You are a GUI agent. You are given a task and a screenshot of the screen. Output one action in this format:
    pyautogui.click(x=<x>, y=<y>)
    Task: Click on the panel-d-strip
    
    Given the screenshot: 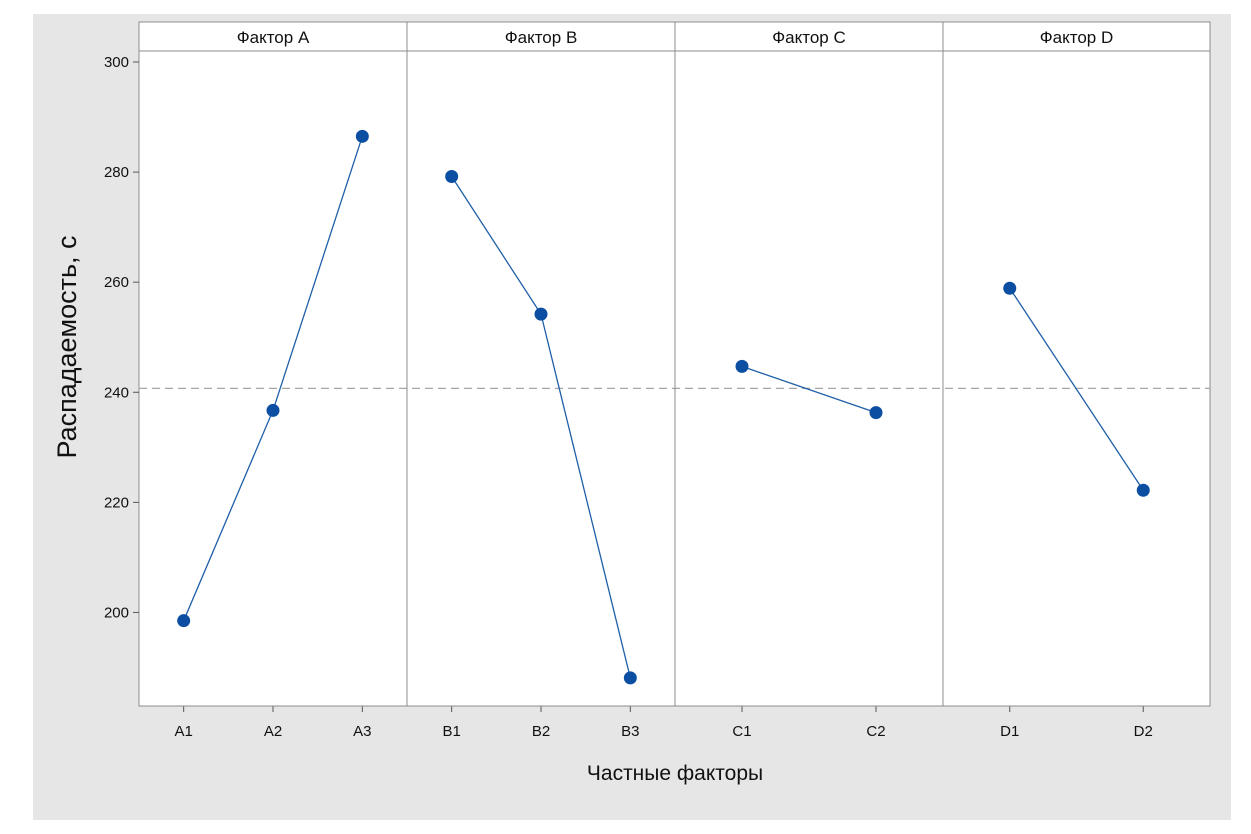 What is the action you would take?
    pyautogui.click(x=1076, y=36)
    